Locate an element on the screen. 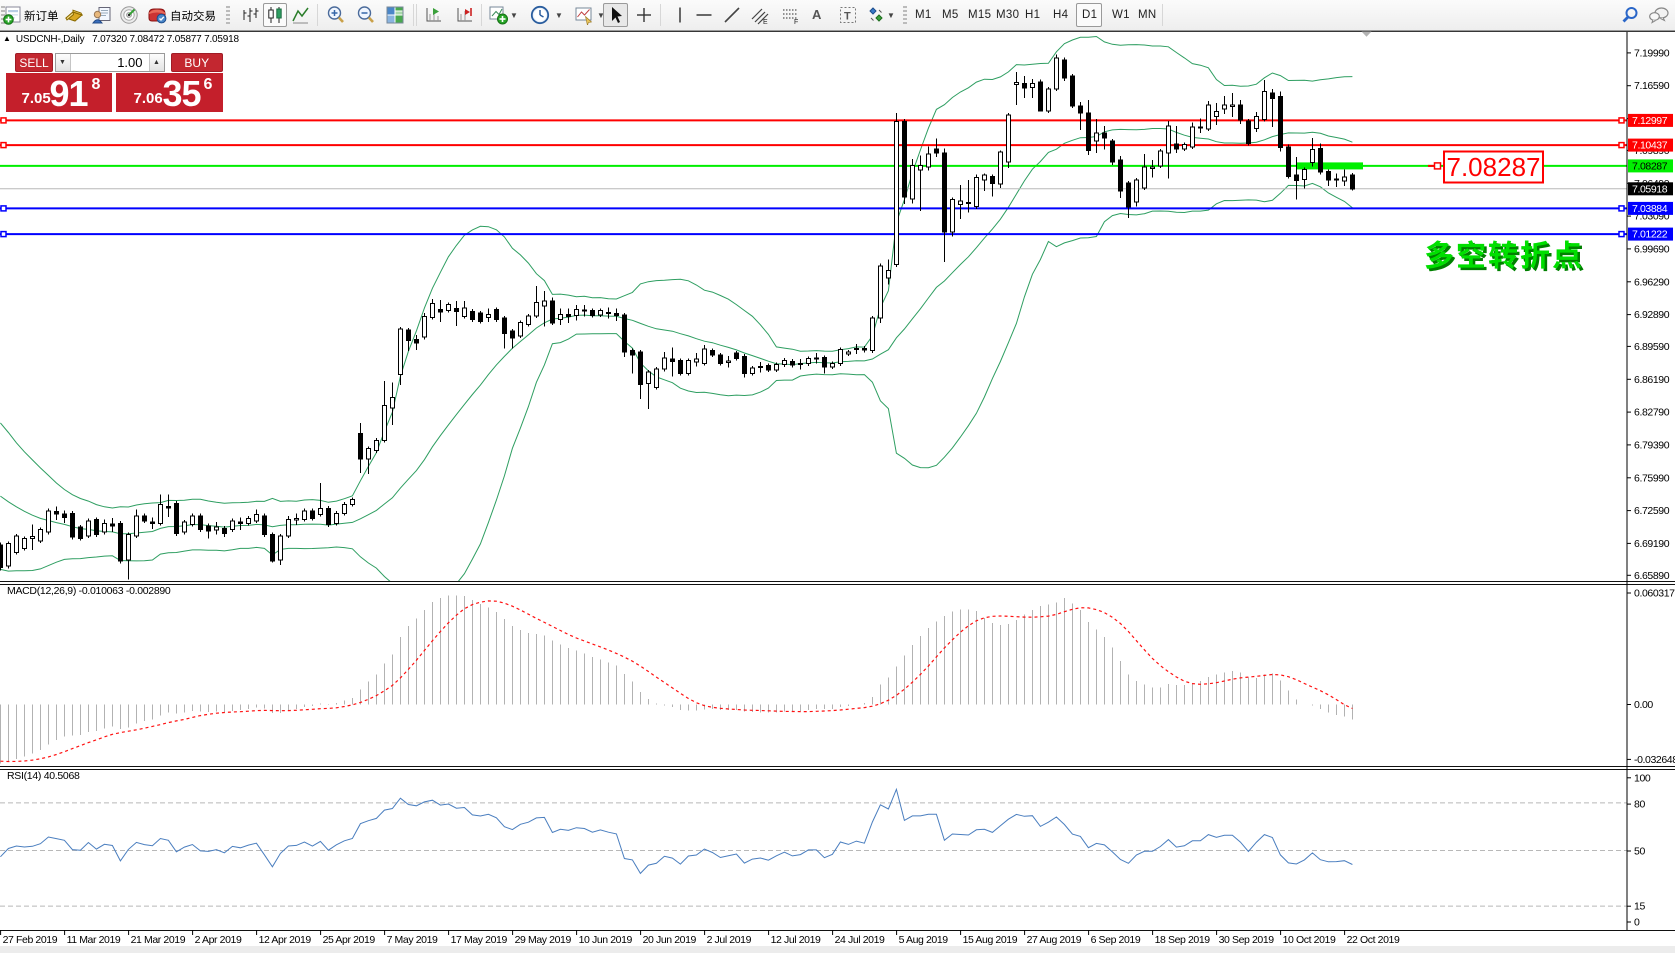  svg-text: F is located at coordinates (796, 22).